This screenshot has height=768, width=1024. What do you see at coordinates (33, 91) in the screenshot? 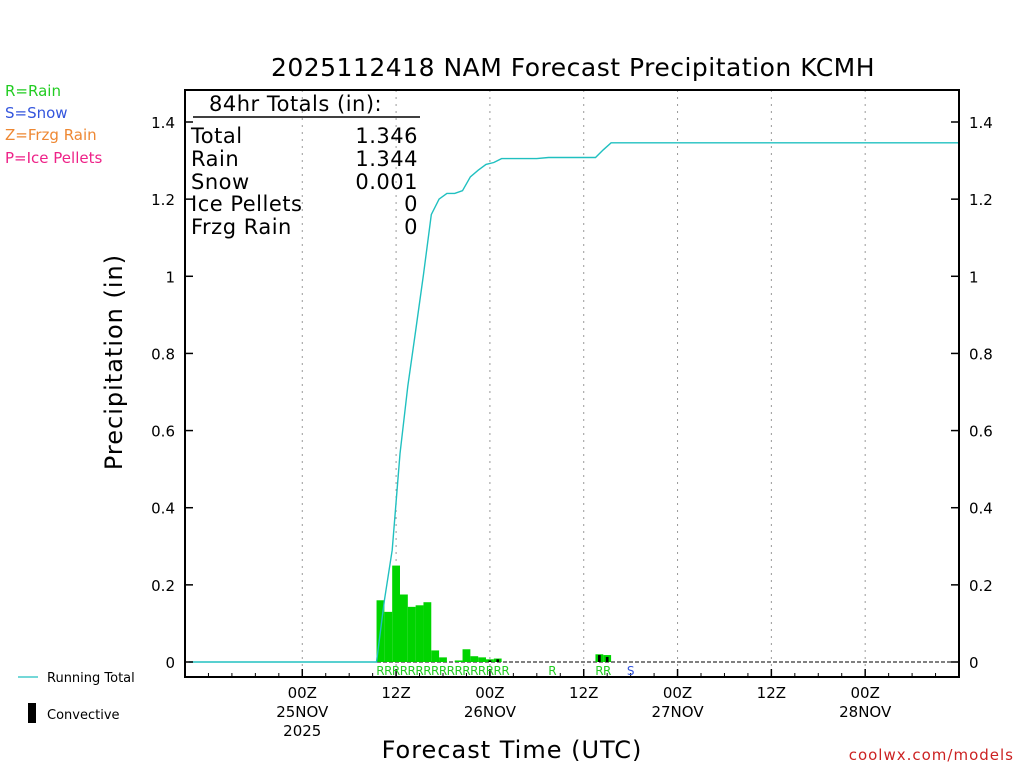
I see `legend-rain: R=Rain` at bounding box center [33, 91].